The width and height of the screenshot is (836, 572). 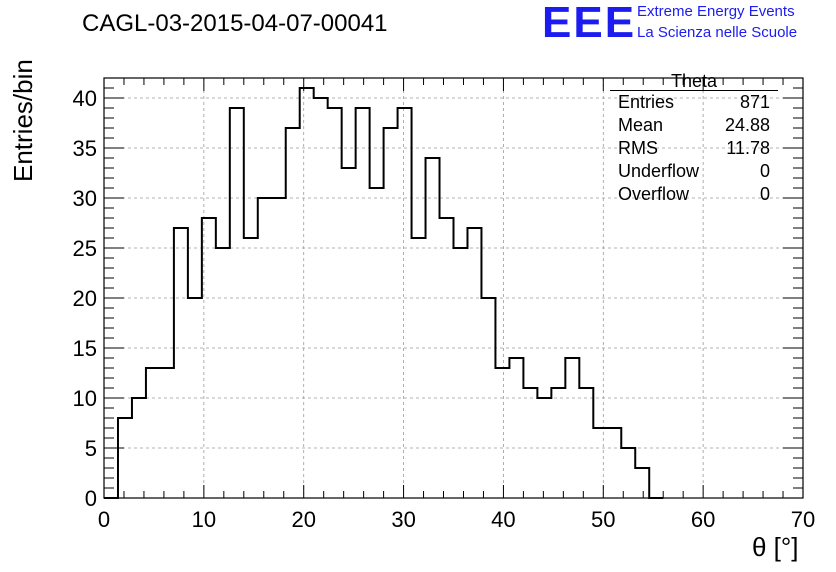 I want to click on y-tick-label: 30, so click(x=85, y=198).